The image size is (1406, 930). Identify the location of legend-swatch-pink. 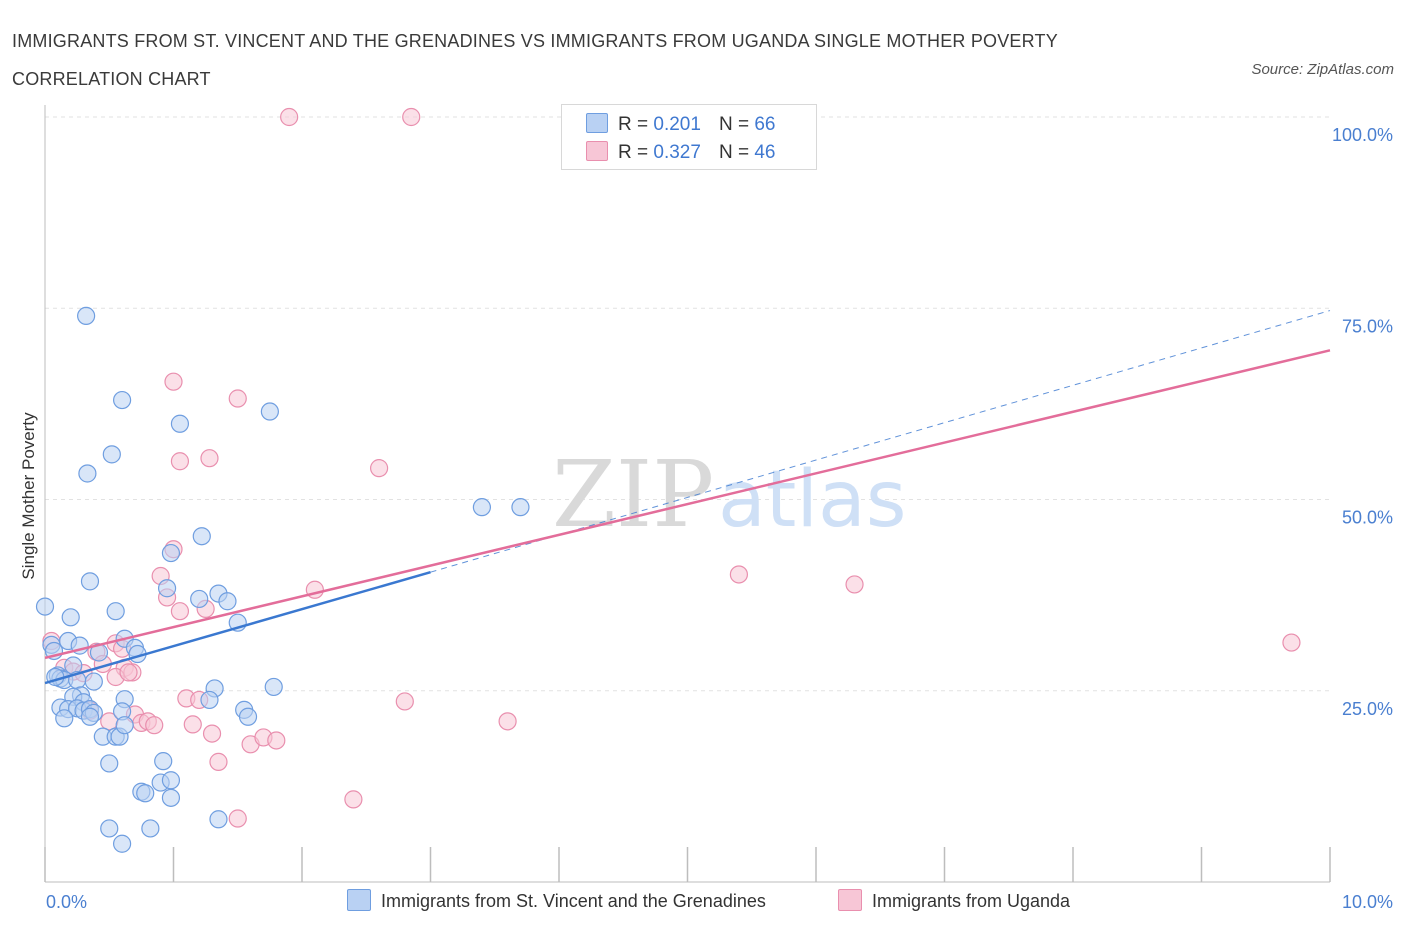
(597, 151).